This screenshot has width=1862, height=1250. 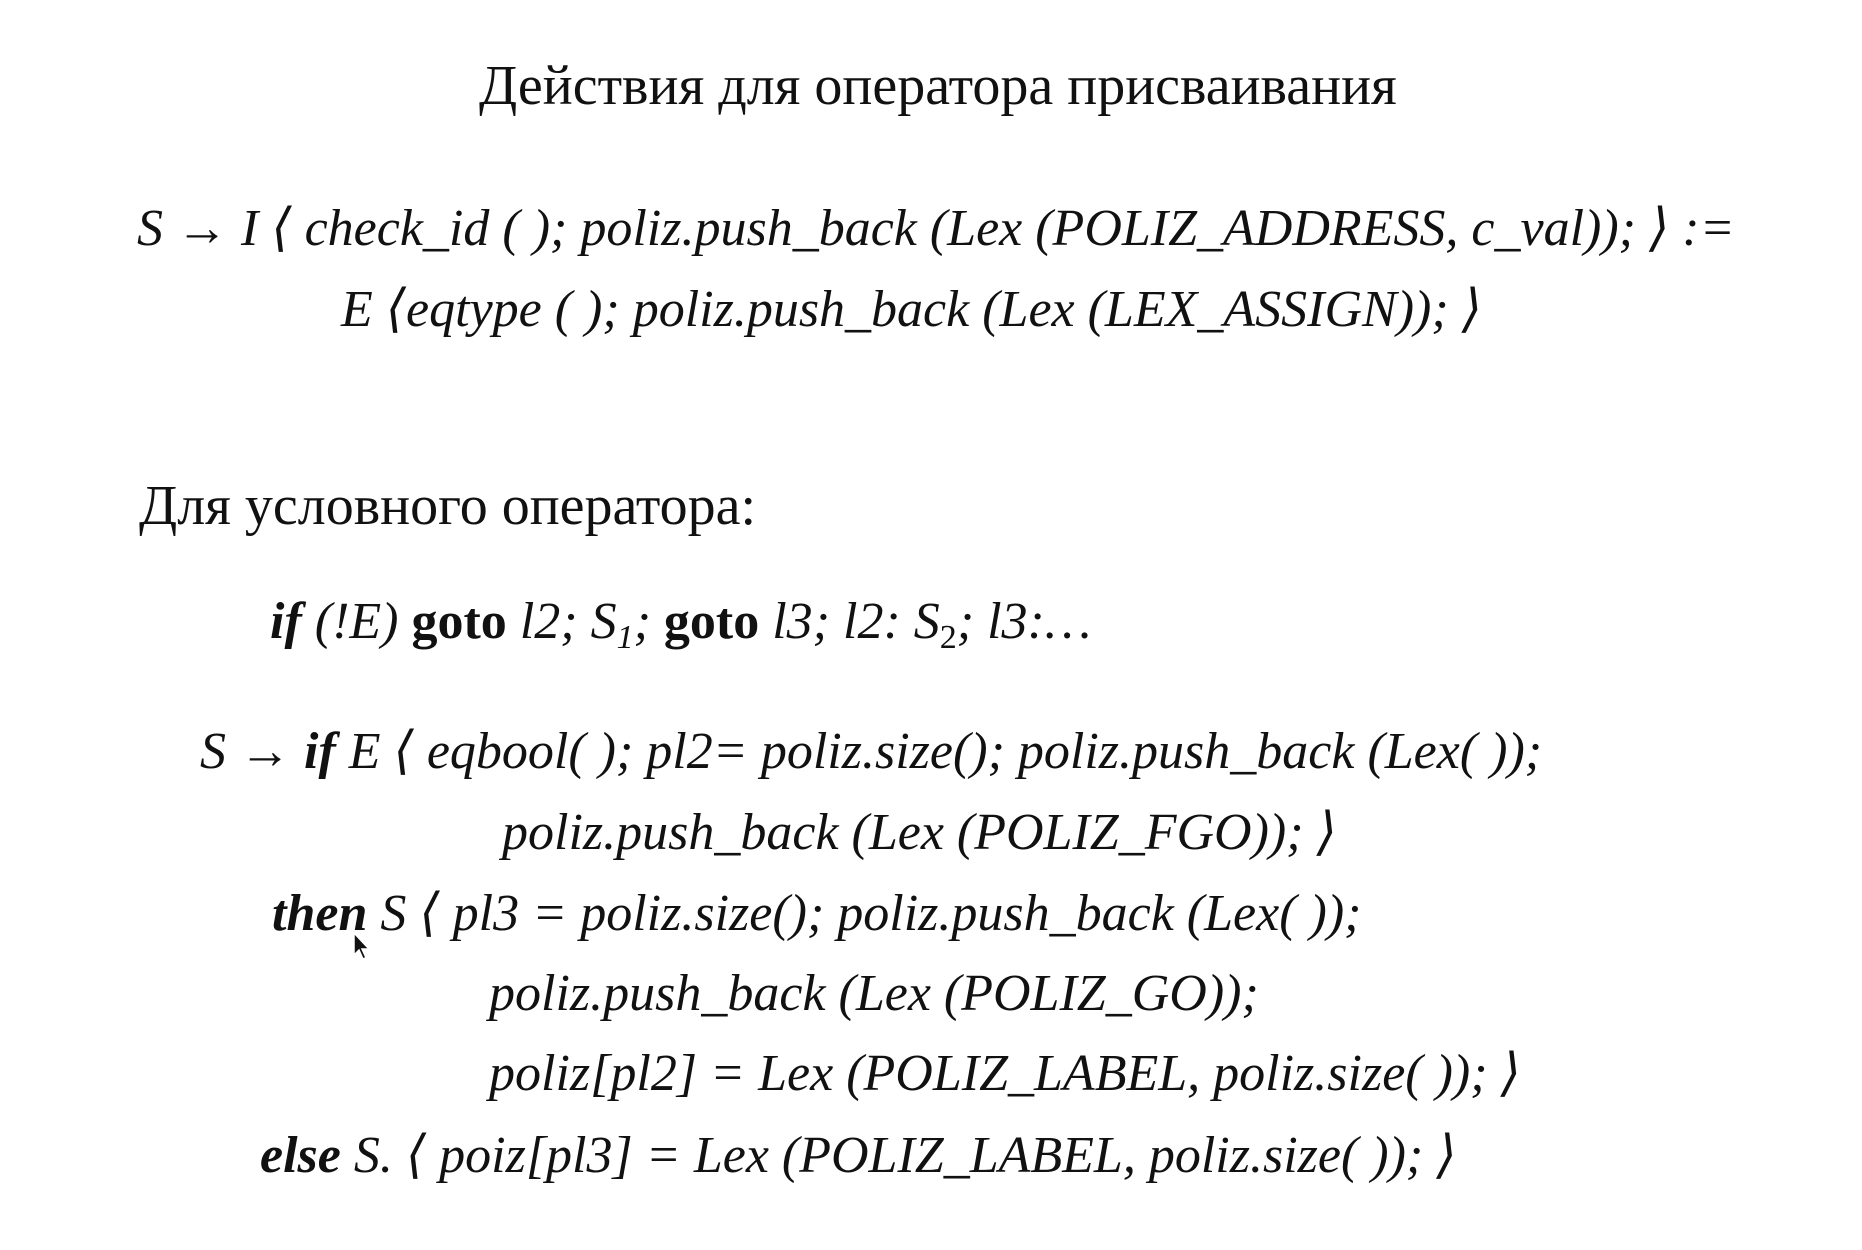 I want to click on subscript-2: 2, so click(x=948, y=637).